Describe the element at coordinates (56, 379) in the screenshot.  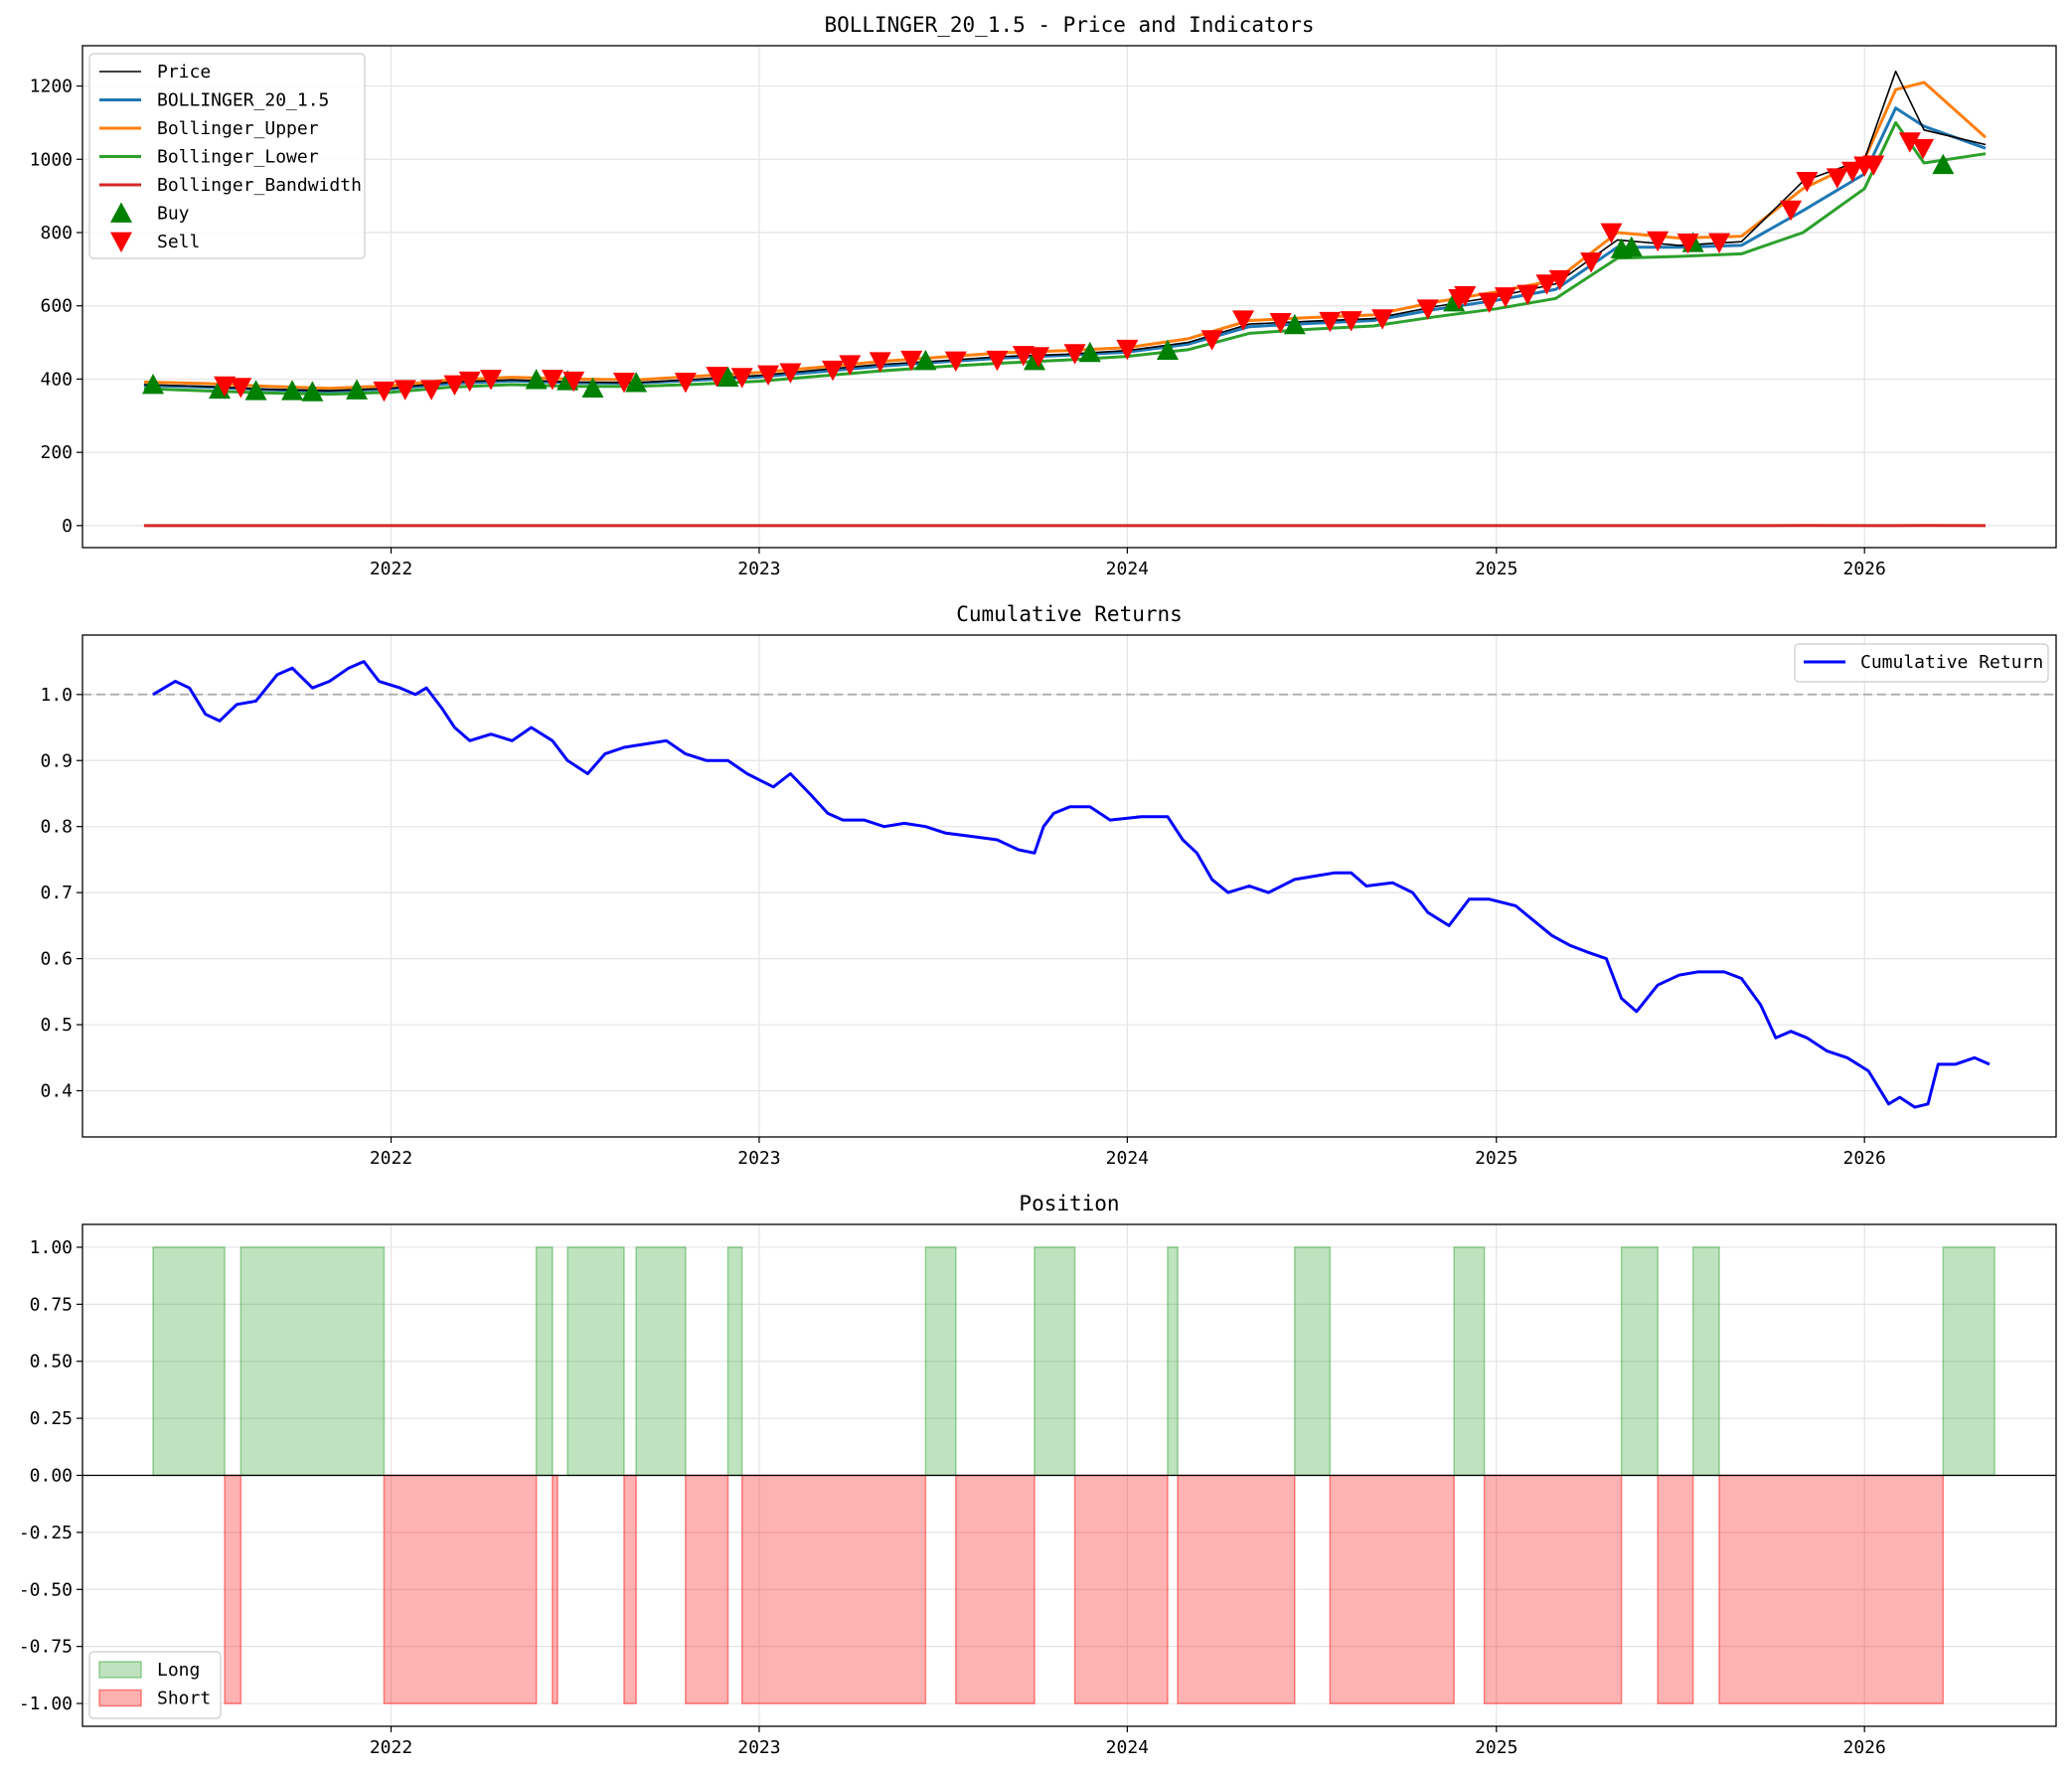
I see `y-tick-label: 400` at that location.